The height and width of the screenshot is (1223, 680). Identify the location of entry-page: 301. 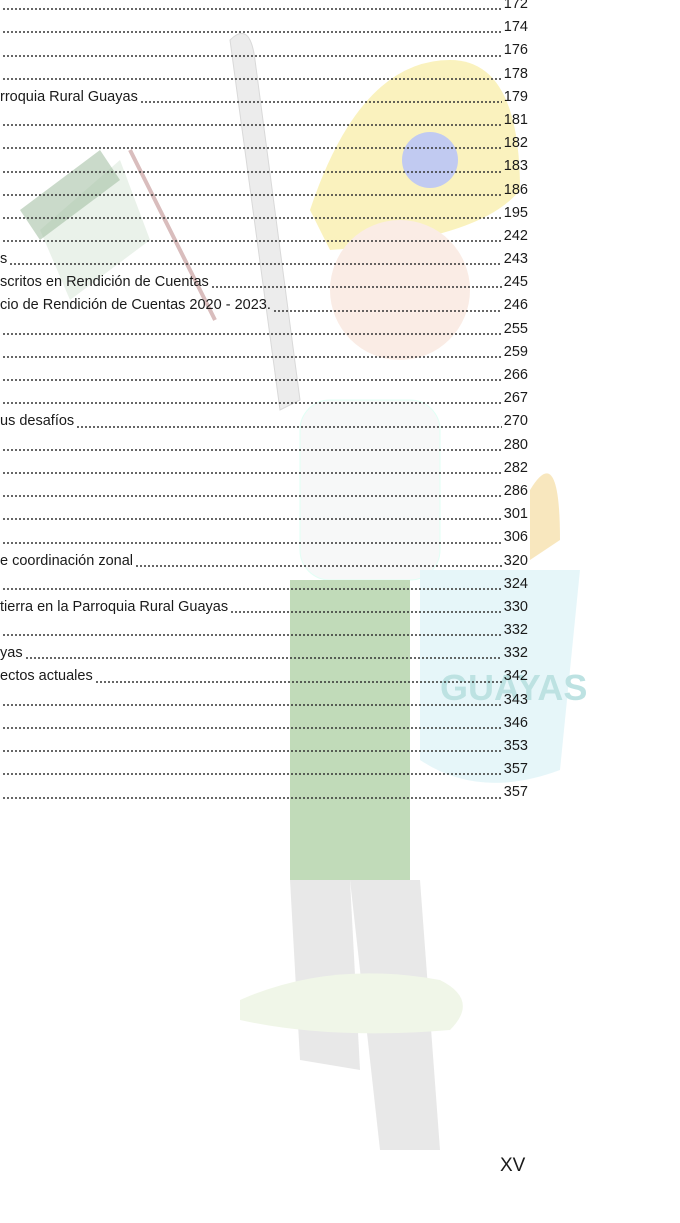
(515, 514).